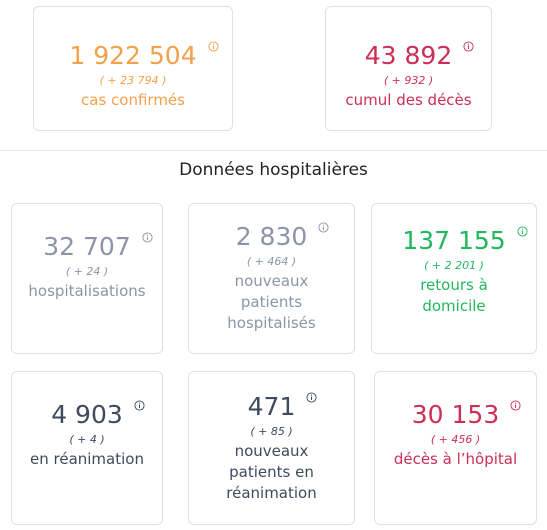 The image size is (547, 530). Describe the element at coordinates (455, 439) in the screenshot. I see `stat-delta: ( + 456 )` at that location.